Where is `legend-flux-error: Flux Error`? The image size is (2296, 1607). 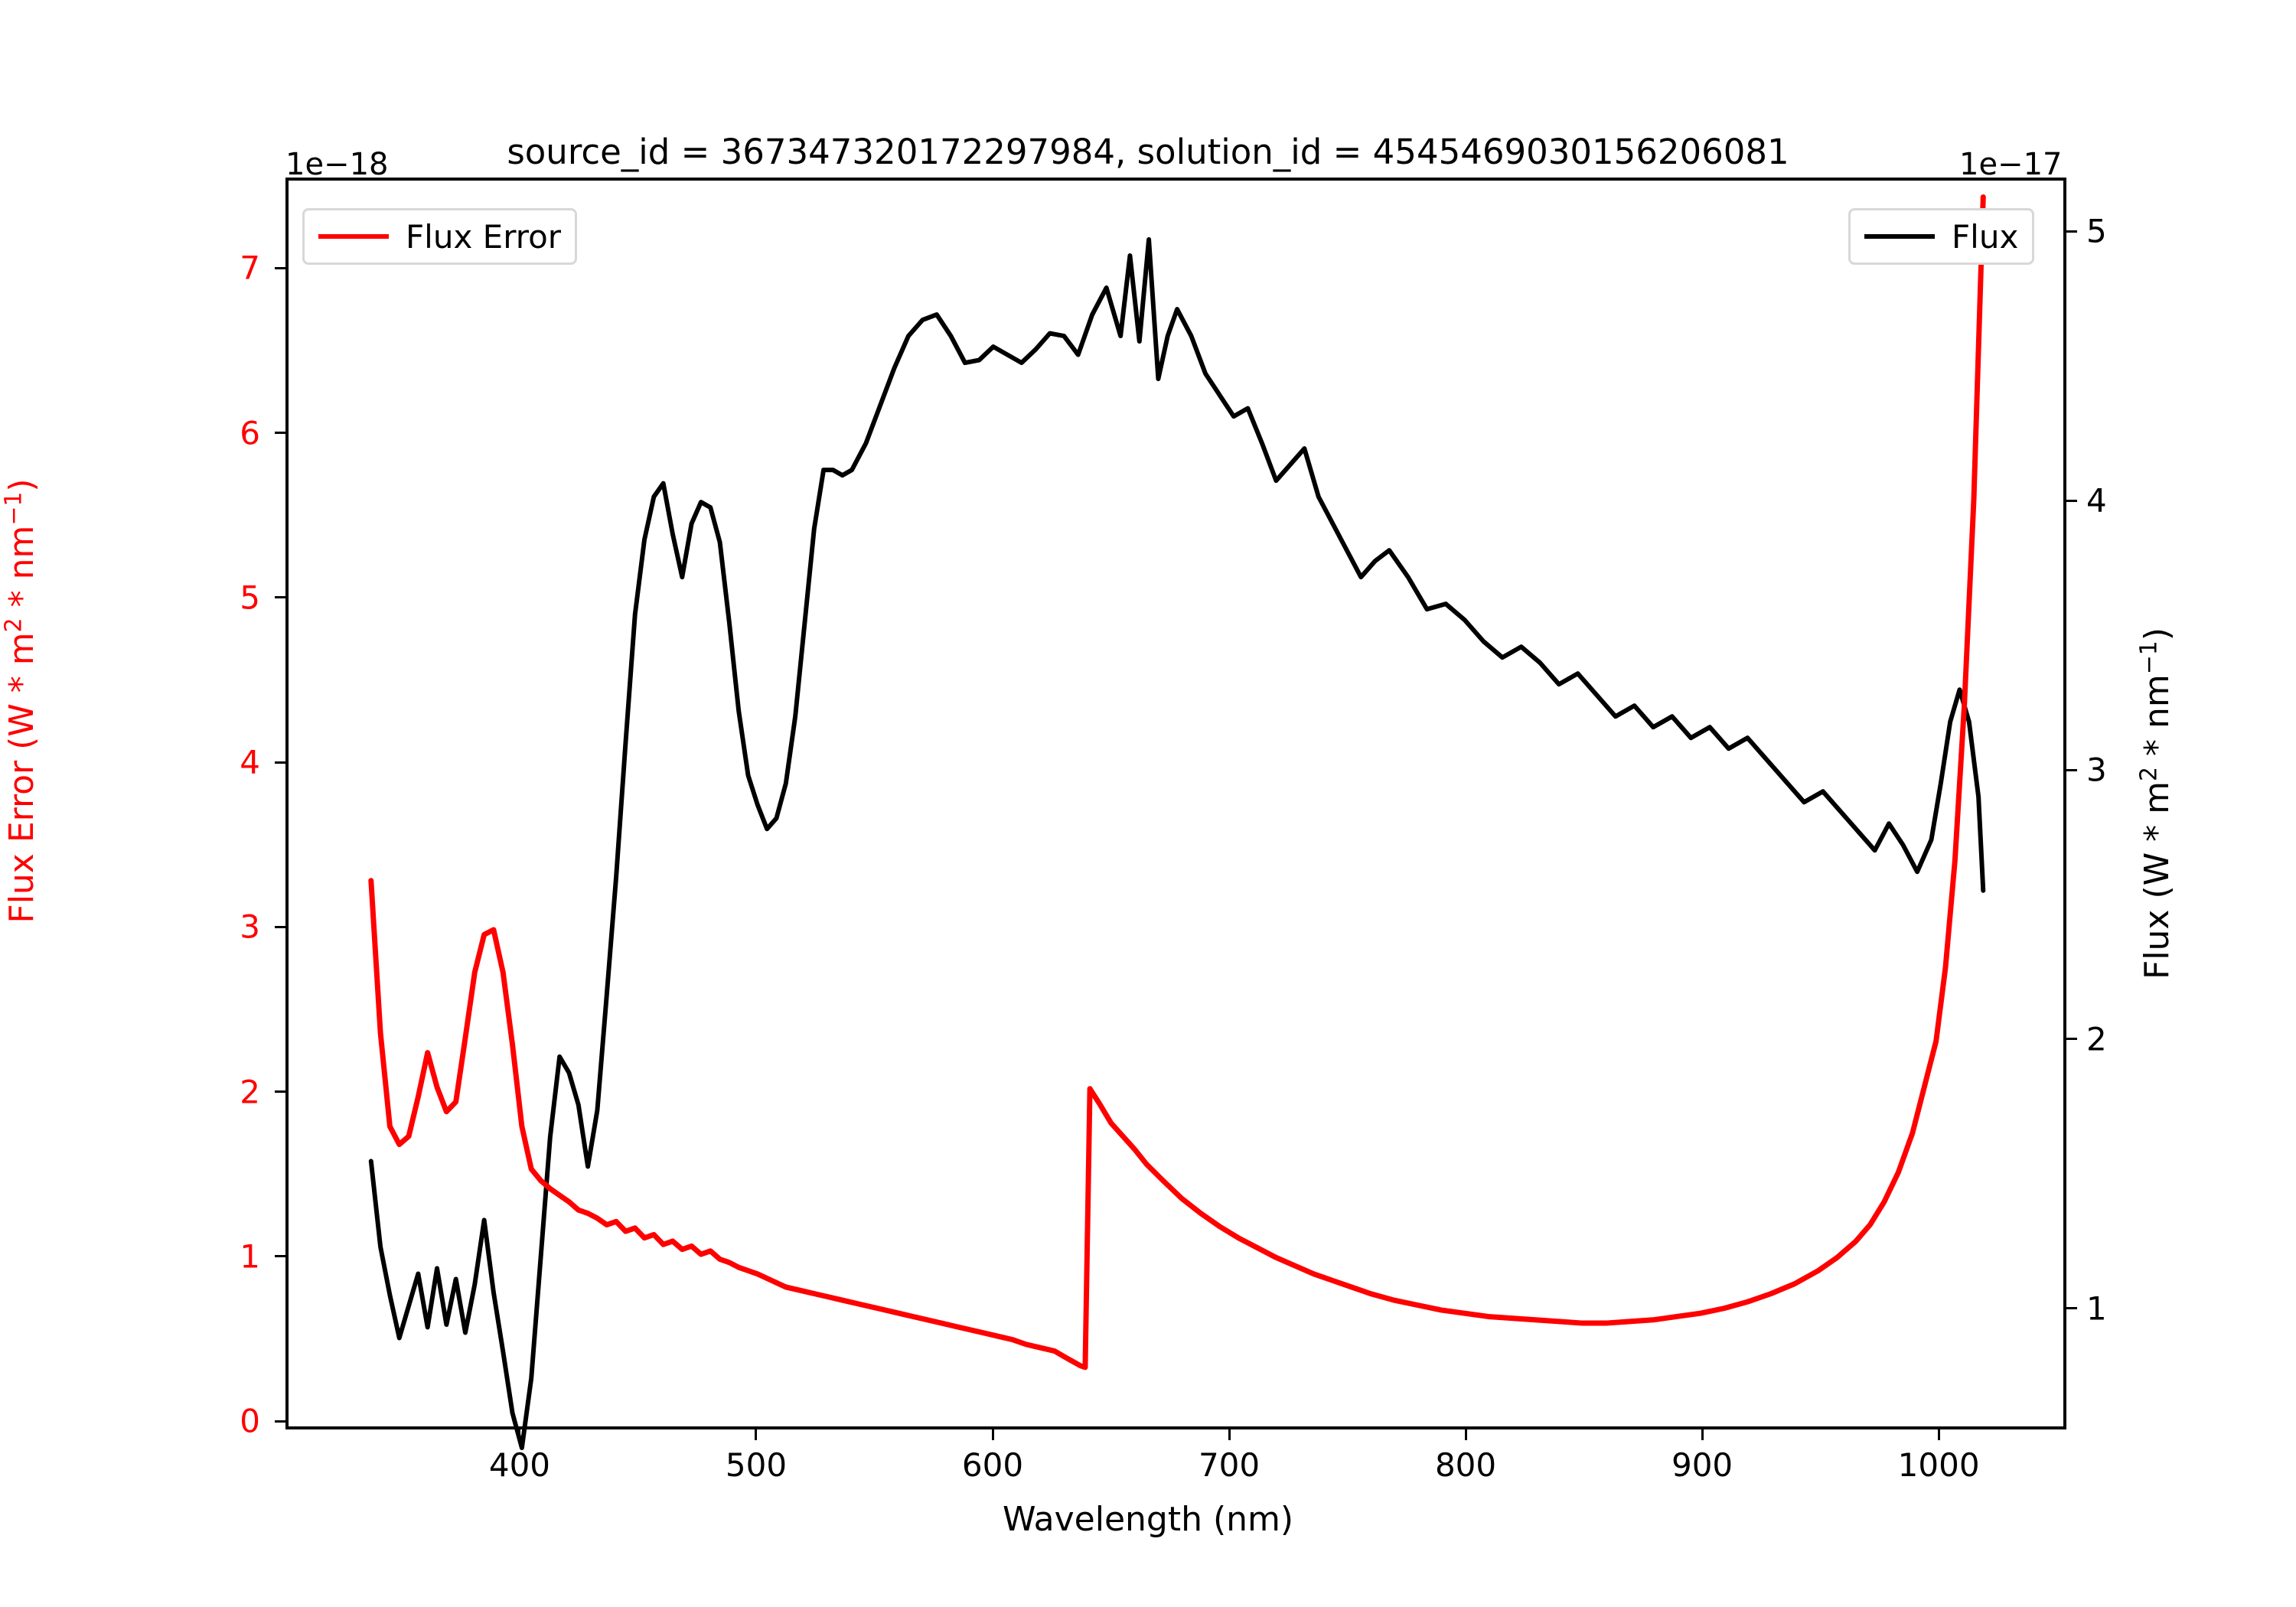 legend-flux-error: Flux Error is located at coordinates (440, 237).